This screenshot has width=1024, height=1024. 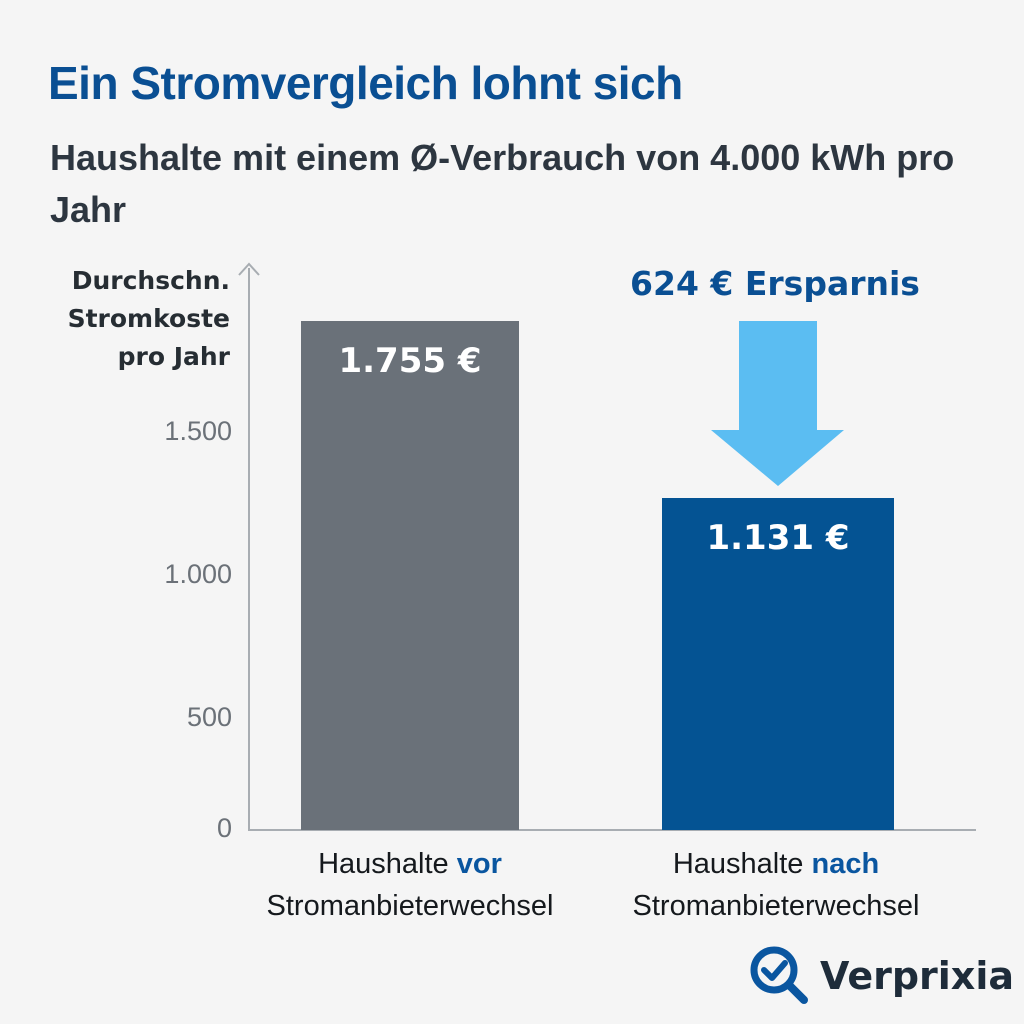 I want to click on y-tick-0: 0, so click(x=224, y=828).